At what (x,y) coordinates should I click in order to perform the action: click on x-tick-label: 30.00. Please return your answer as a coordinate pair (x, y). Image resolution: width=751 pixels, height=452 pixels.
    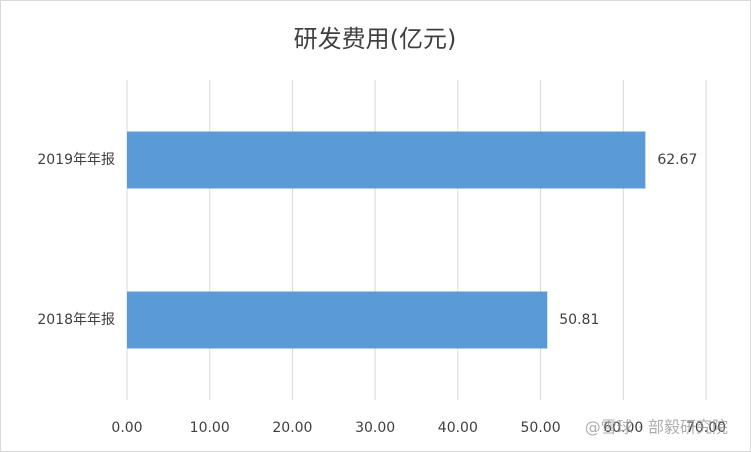
    Looking at the image, I should click on (375, 428).